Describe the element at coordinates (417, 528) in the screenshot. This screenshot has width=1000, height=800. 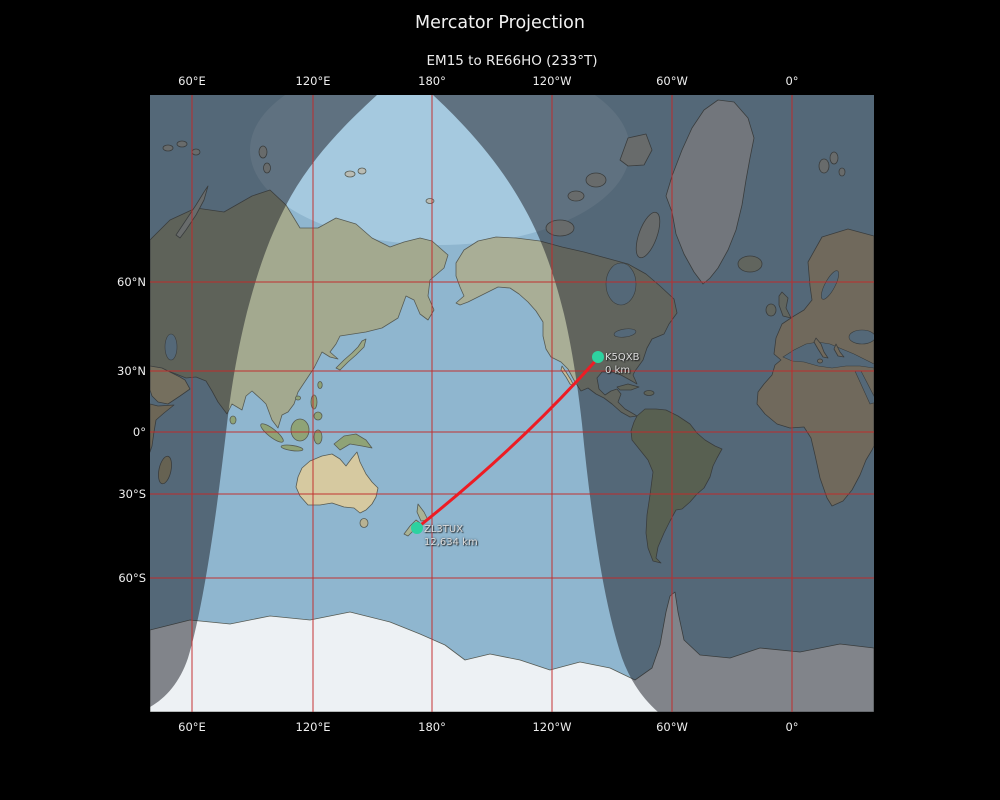
I see `marker-dot-zl3tux` at that location.